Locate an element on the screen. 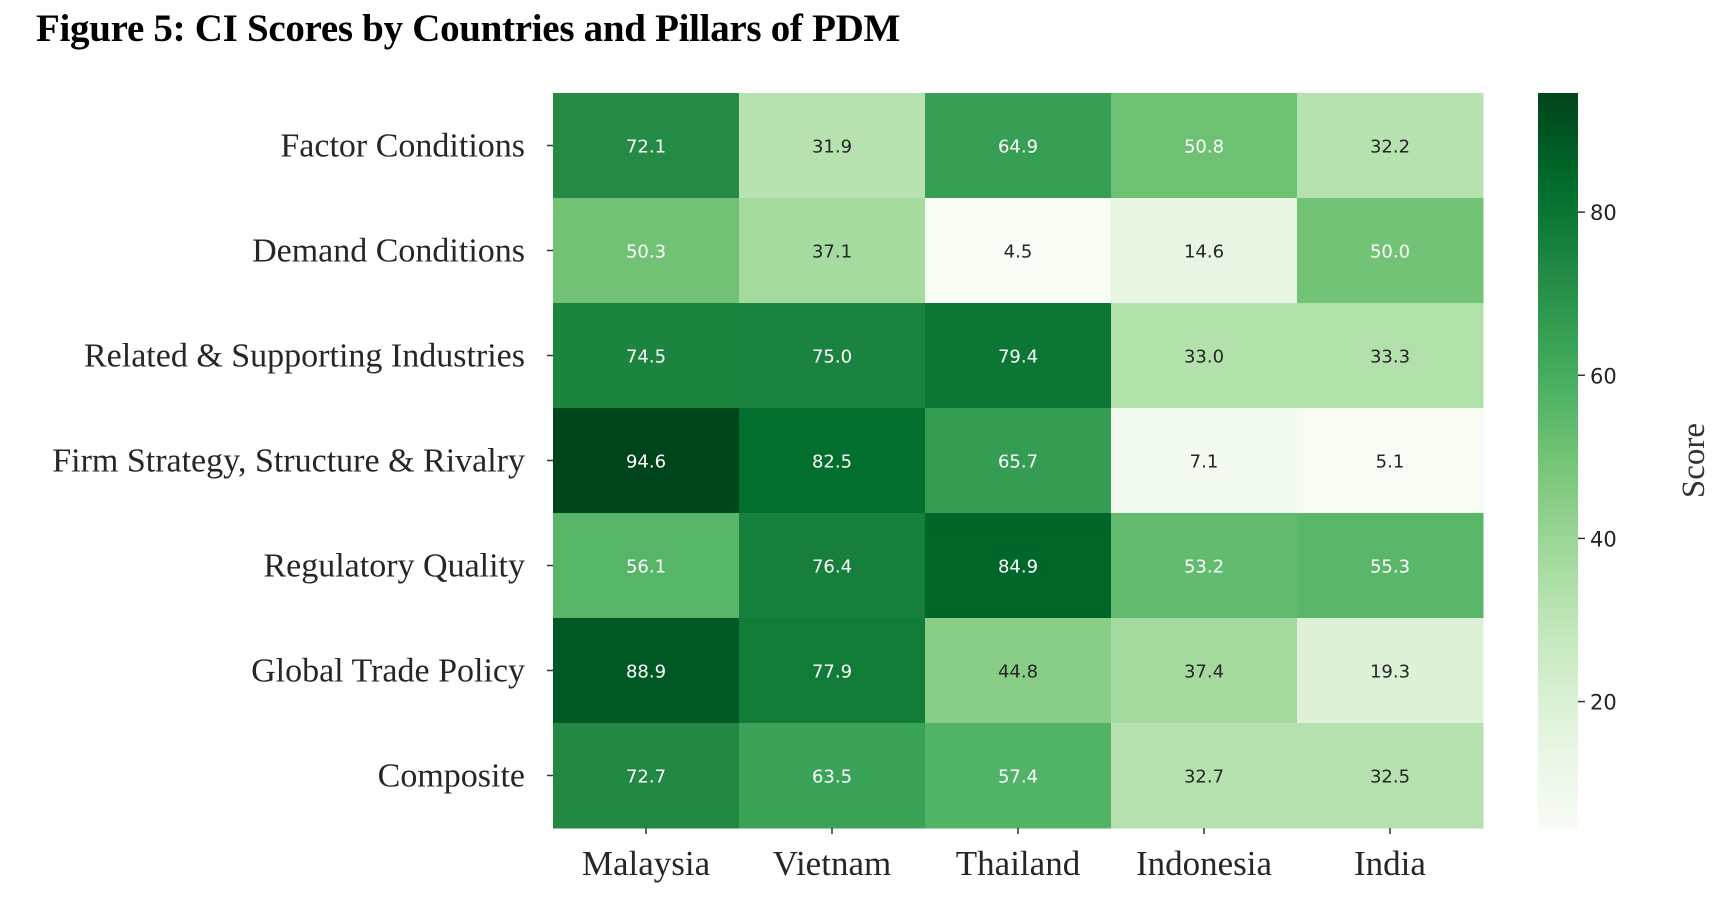  cell-value-label: 50.8 is located at coordinates (1204, 147).